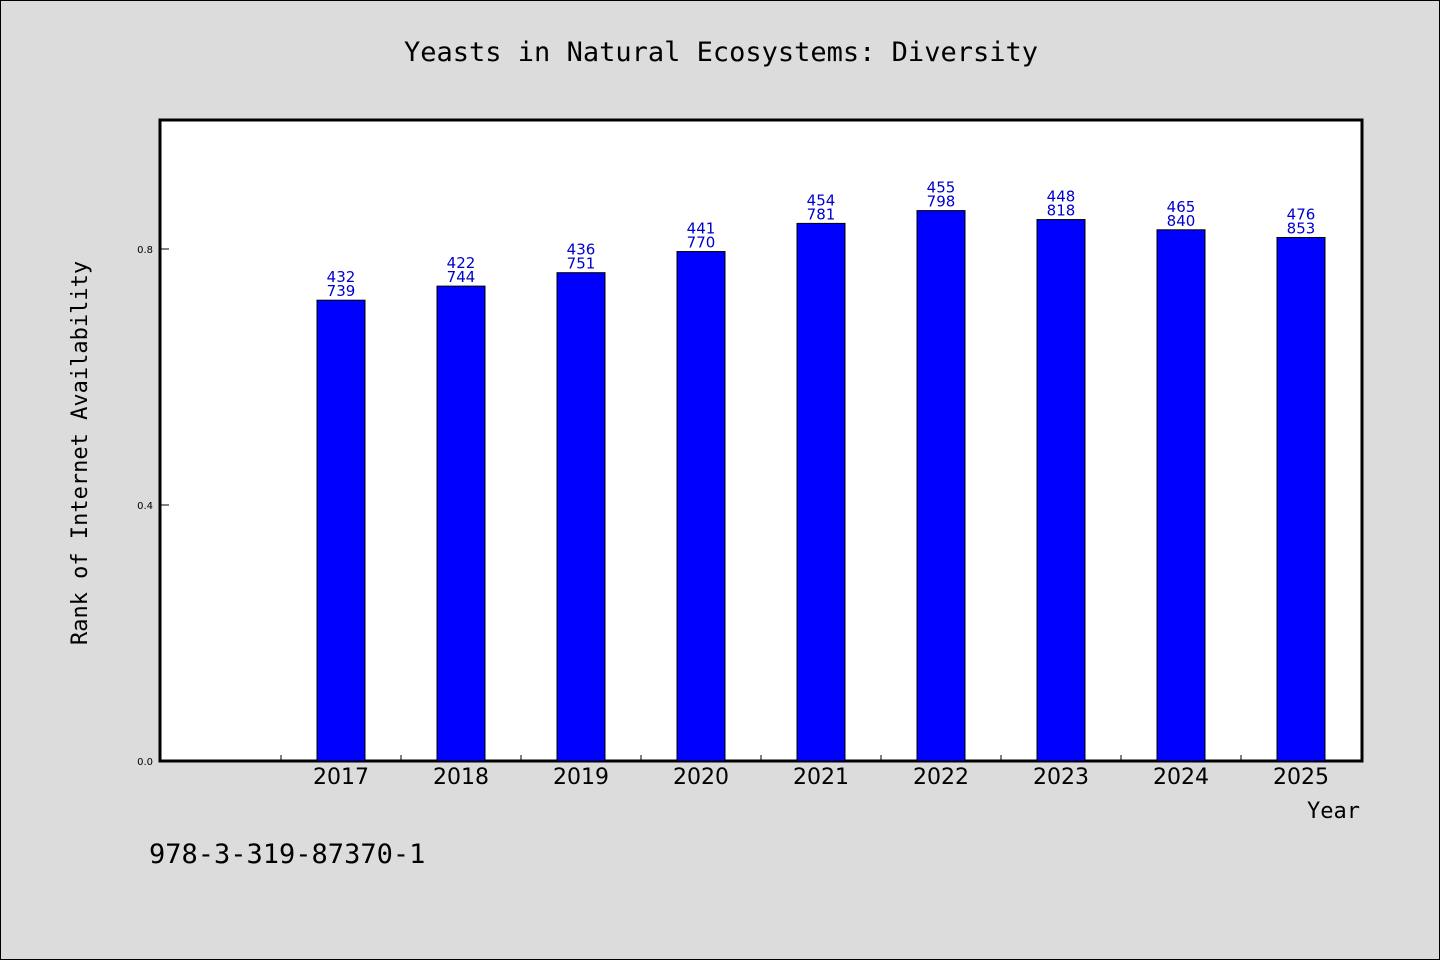  I want to click on isbn-text: 978-3-319-87370-1, so click(287, 854).